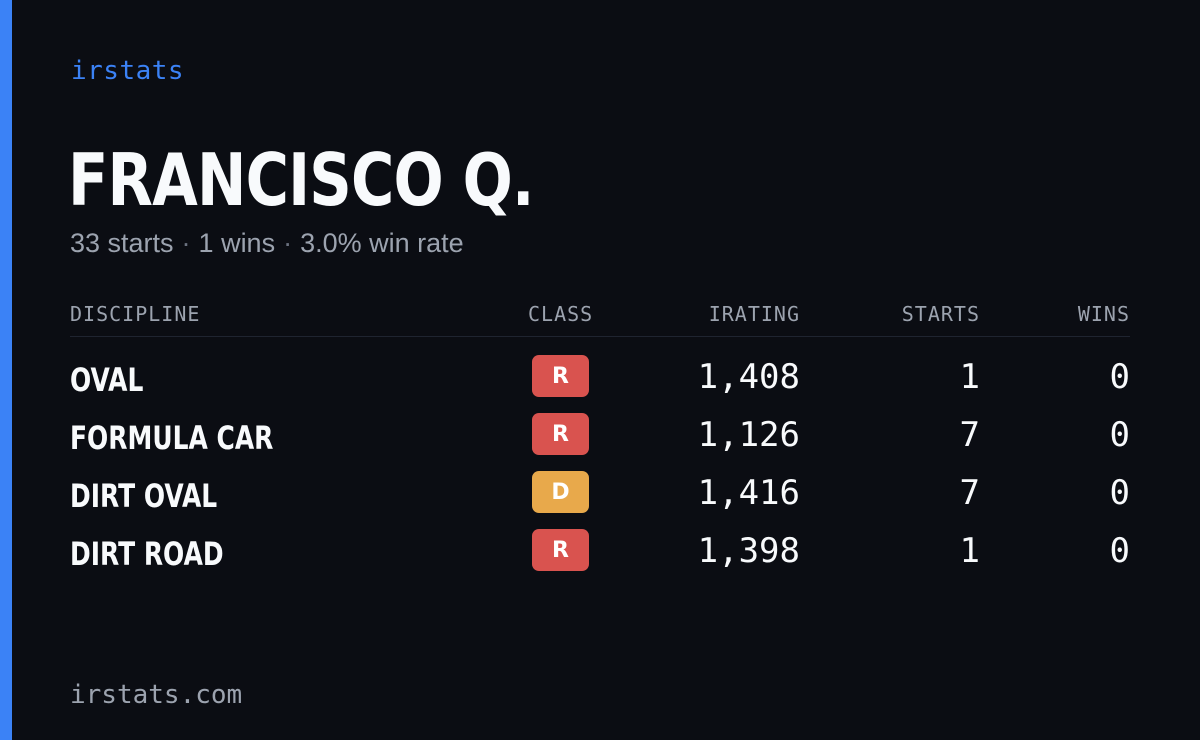 This screenshot has width=1200, height=740. I want to click on header-irating: IRATING, so click(754, 314).